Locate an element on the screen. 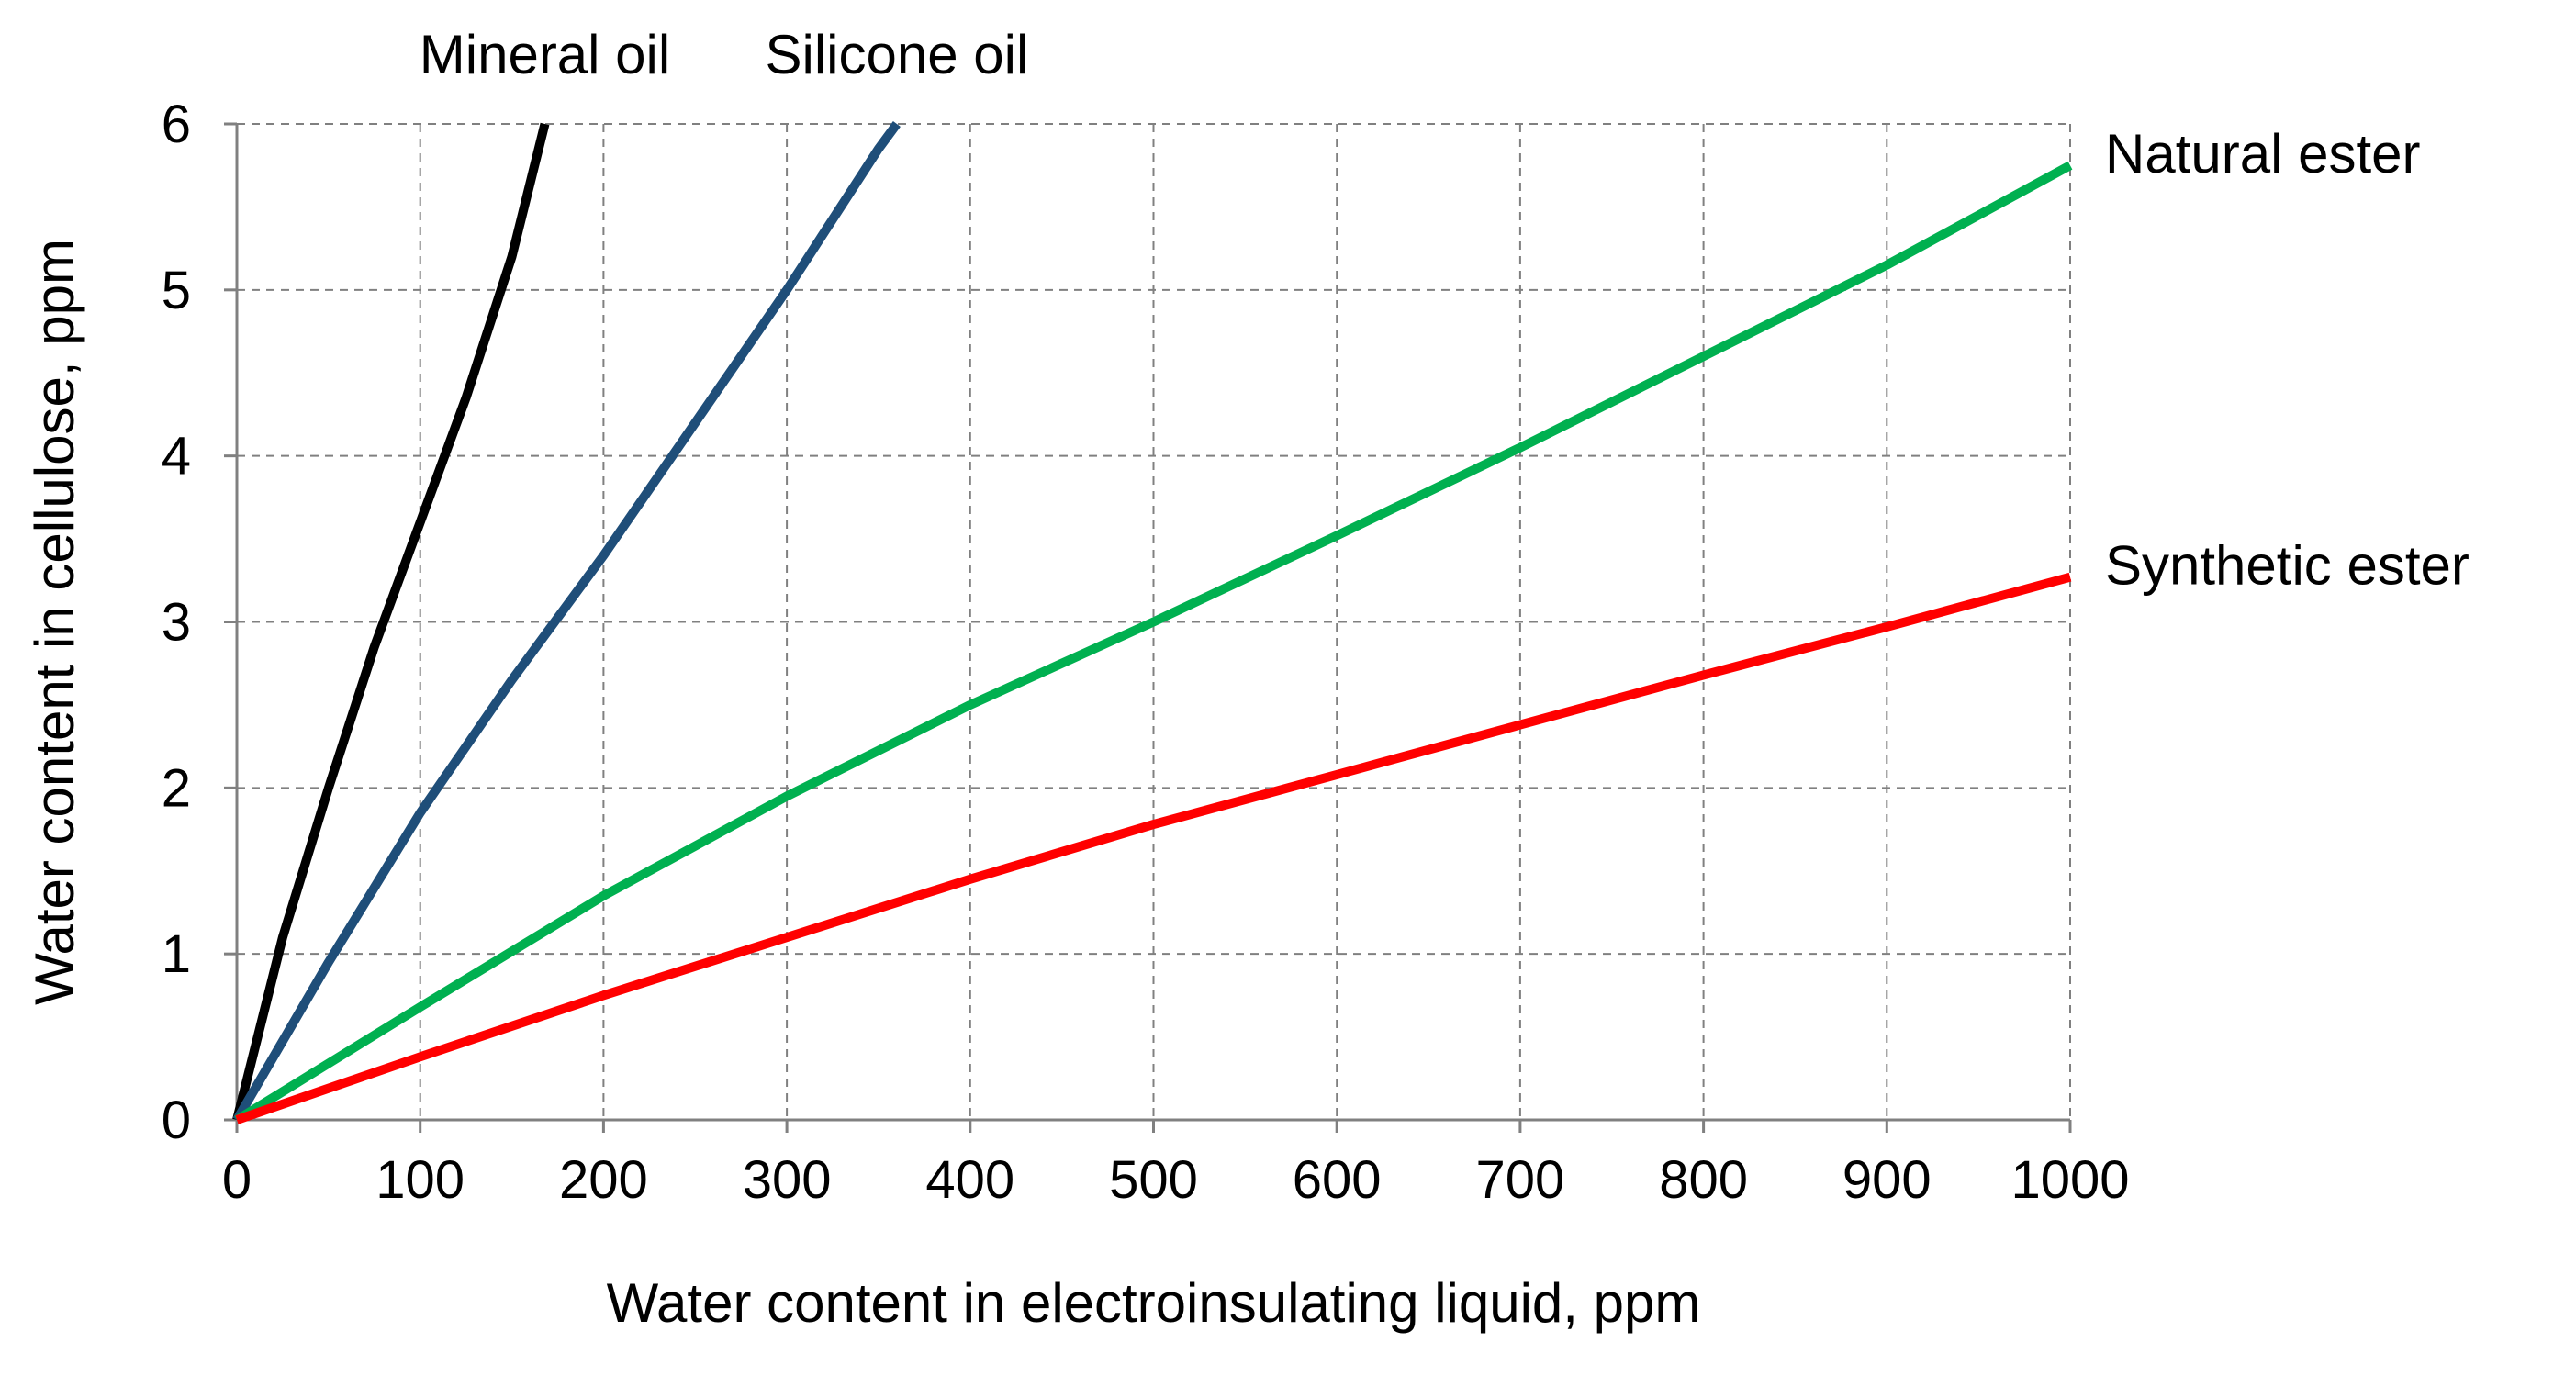 The height and width of the screenshot is (1387, 2576). x-tick-label: 600 is located at coordinates (1337, 1180).